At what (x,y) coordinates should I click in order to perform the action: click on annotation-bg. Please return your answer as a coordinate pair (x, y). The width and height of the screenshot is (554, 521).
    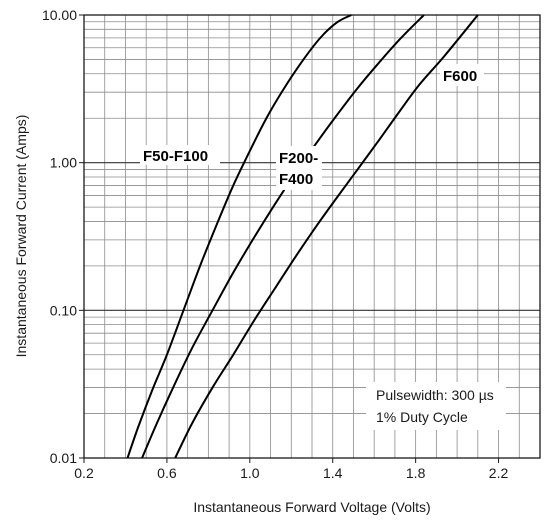
    Looking at the image, I should click on (436, 406).